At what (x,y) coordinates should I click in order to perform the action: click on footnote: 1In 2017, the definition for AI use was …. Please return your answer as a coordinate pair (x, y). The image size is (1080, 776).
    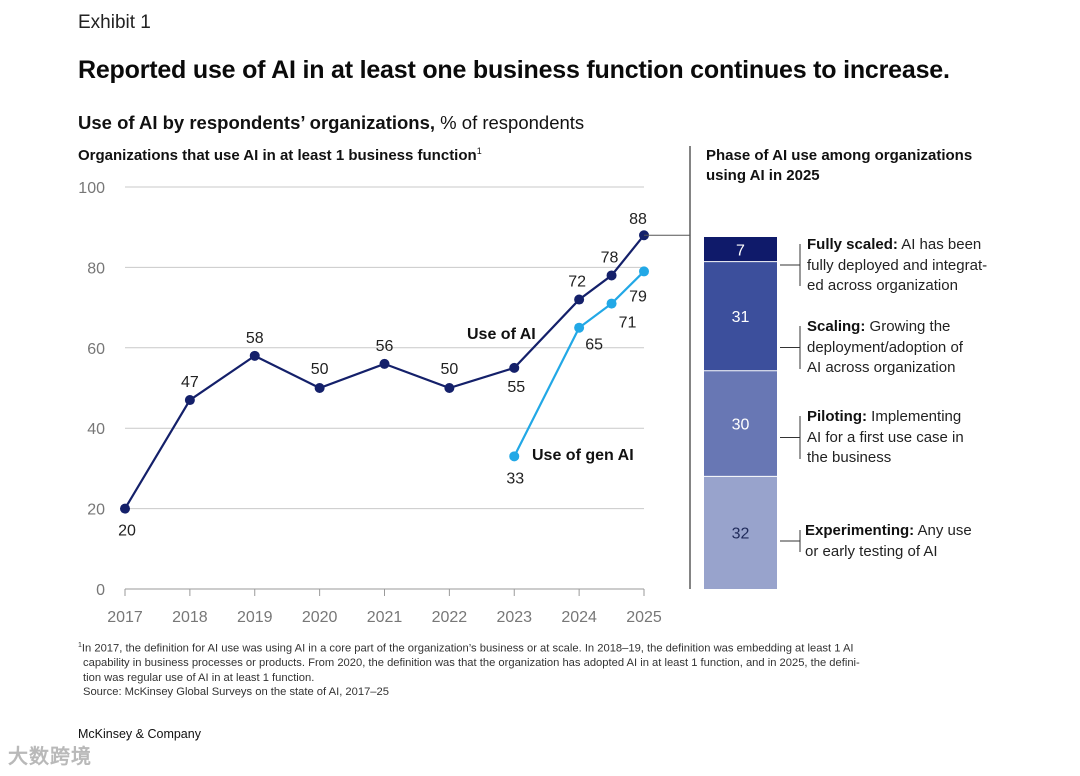
    Looking at the image, I should click on (538, 669).